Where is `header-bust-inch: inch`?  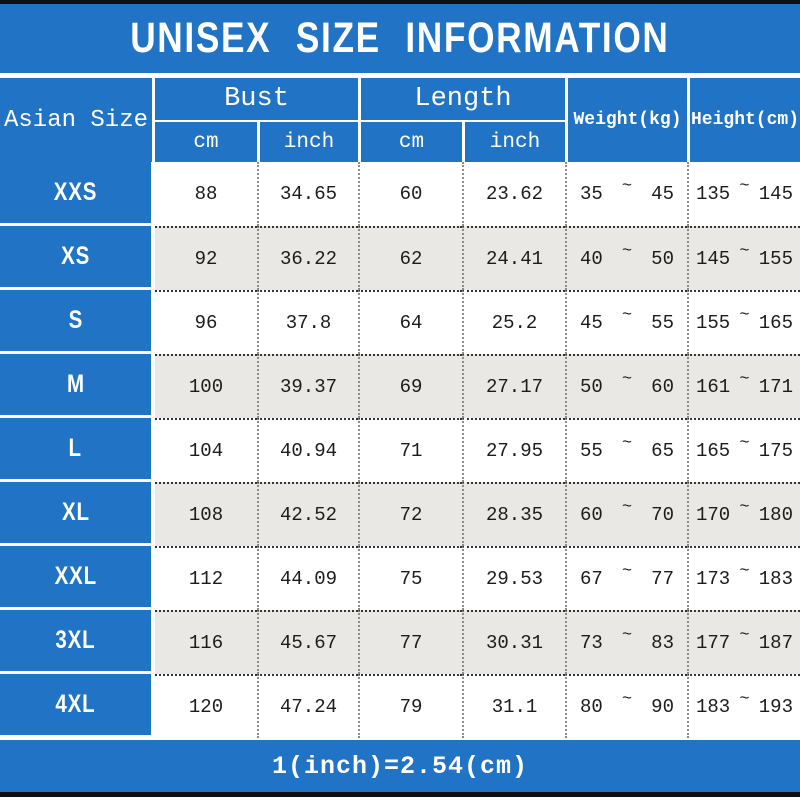
header-bust-inch: inch is located at coordinates (307, 142).